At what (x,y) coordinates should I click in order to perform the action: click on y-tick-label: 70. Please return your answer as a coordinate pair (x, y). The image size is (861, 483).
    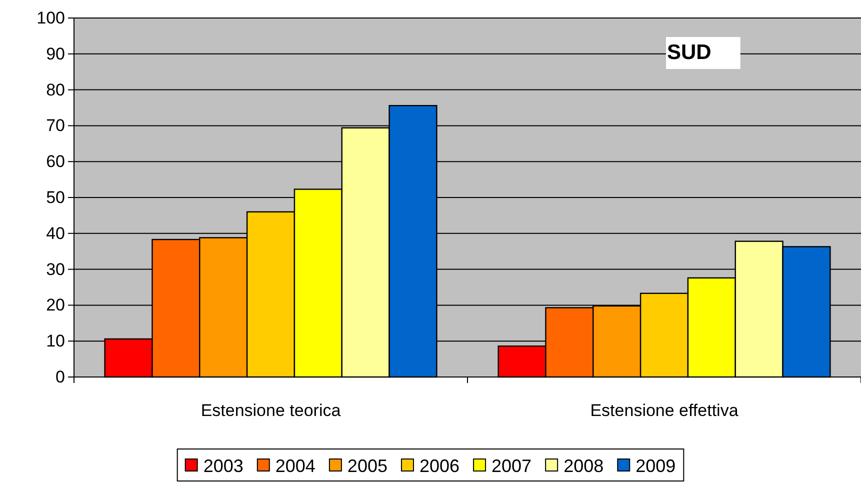
    Looking at the image, I should click on (55, 126).